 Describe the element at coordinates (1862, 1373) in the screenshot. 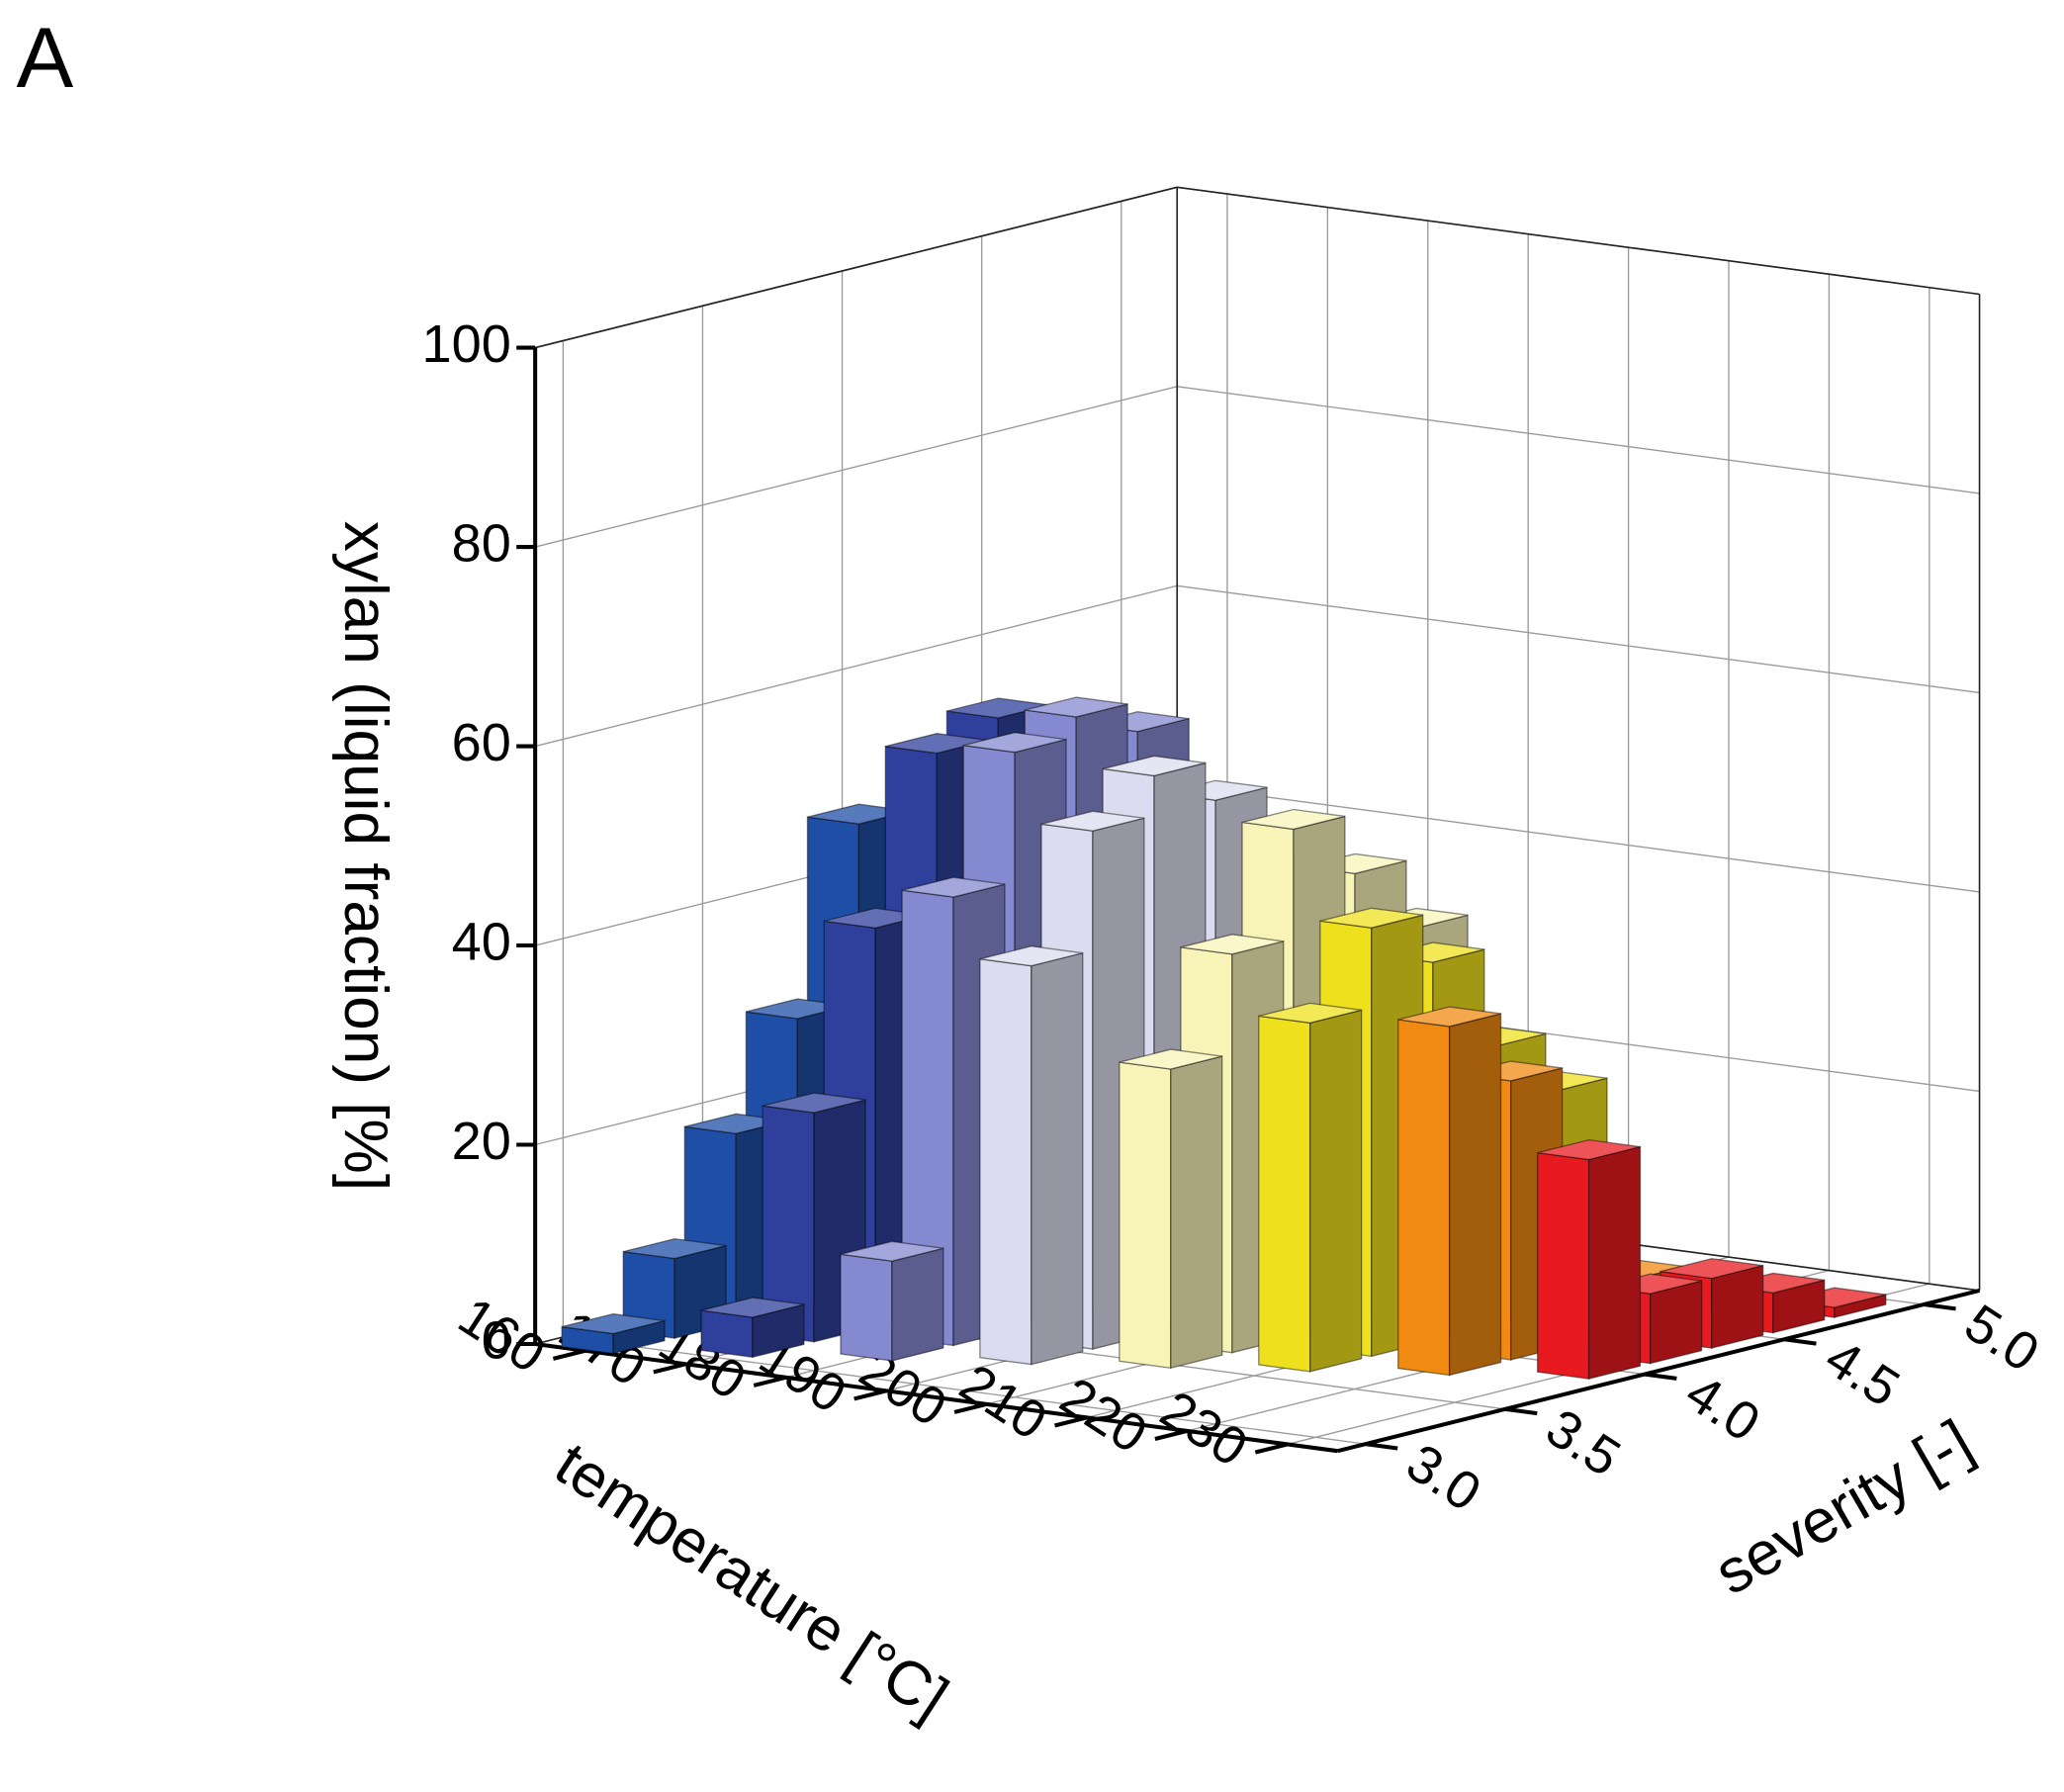

I see `y-tick-label: 4.5` at that location.